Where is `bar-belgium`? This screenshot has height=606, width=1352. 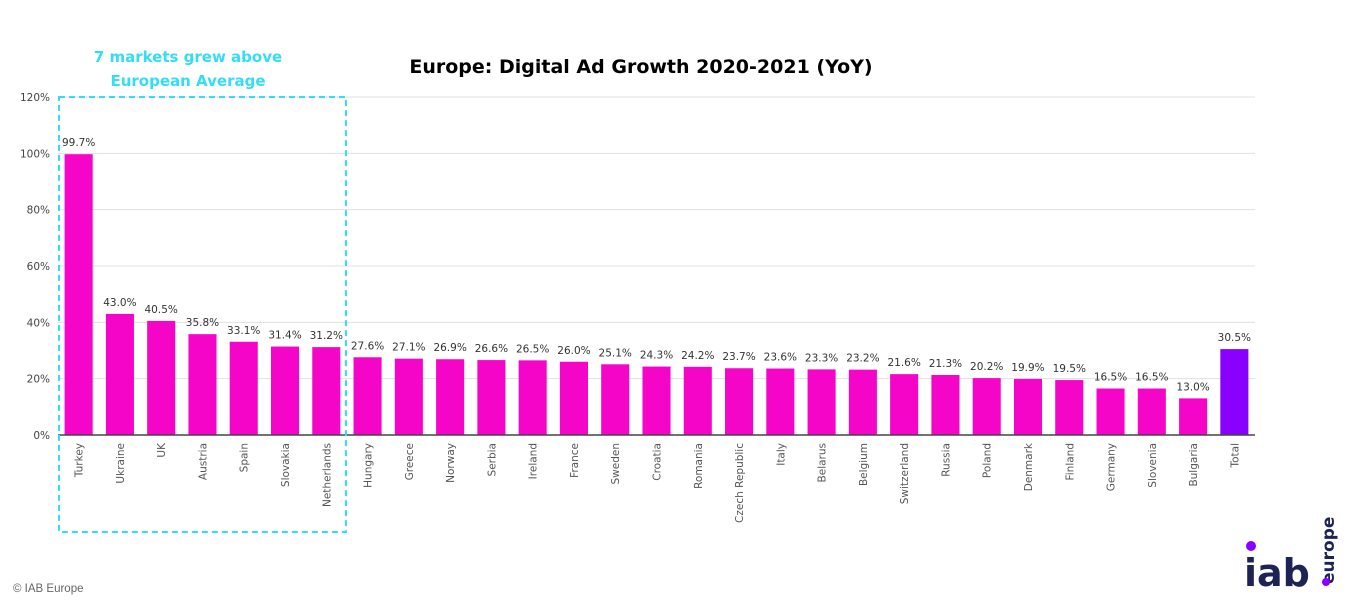
bar-belgium is located at coordinates (862, 402).